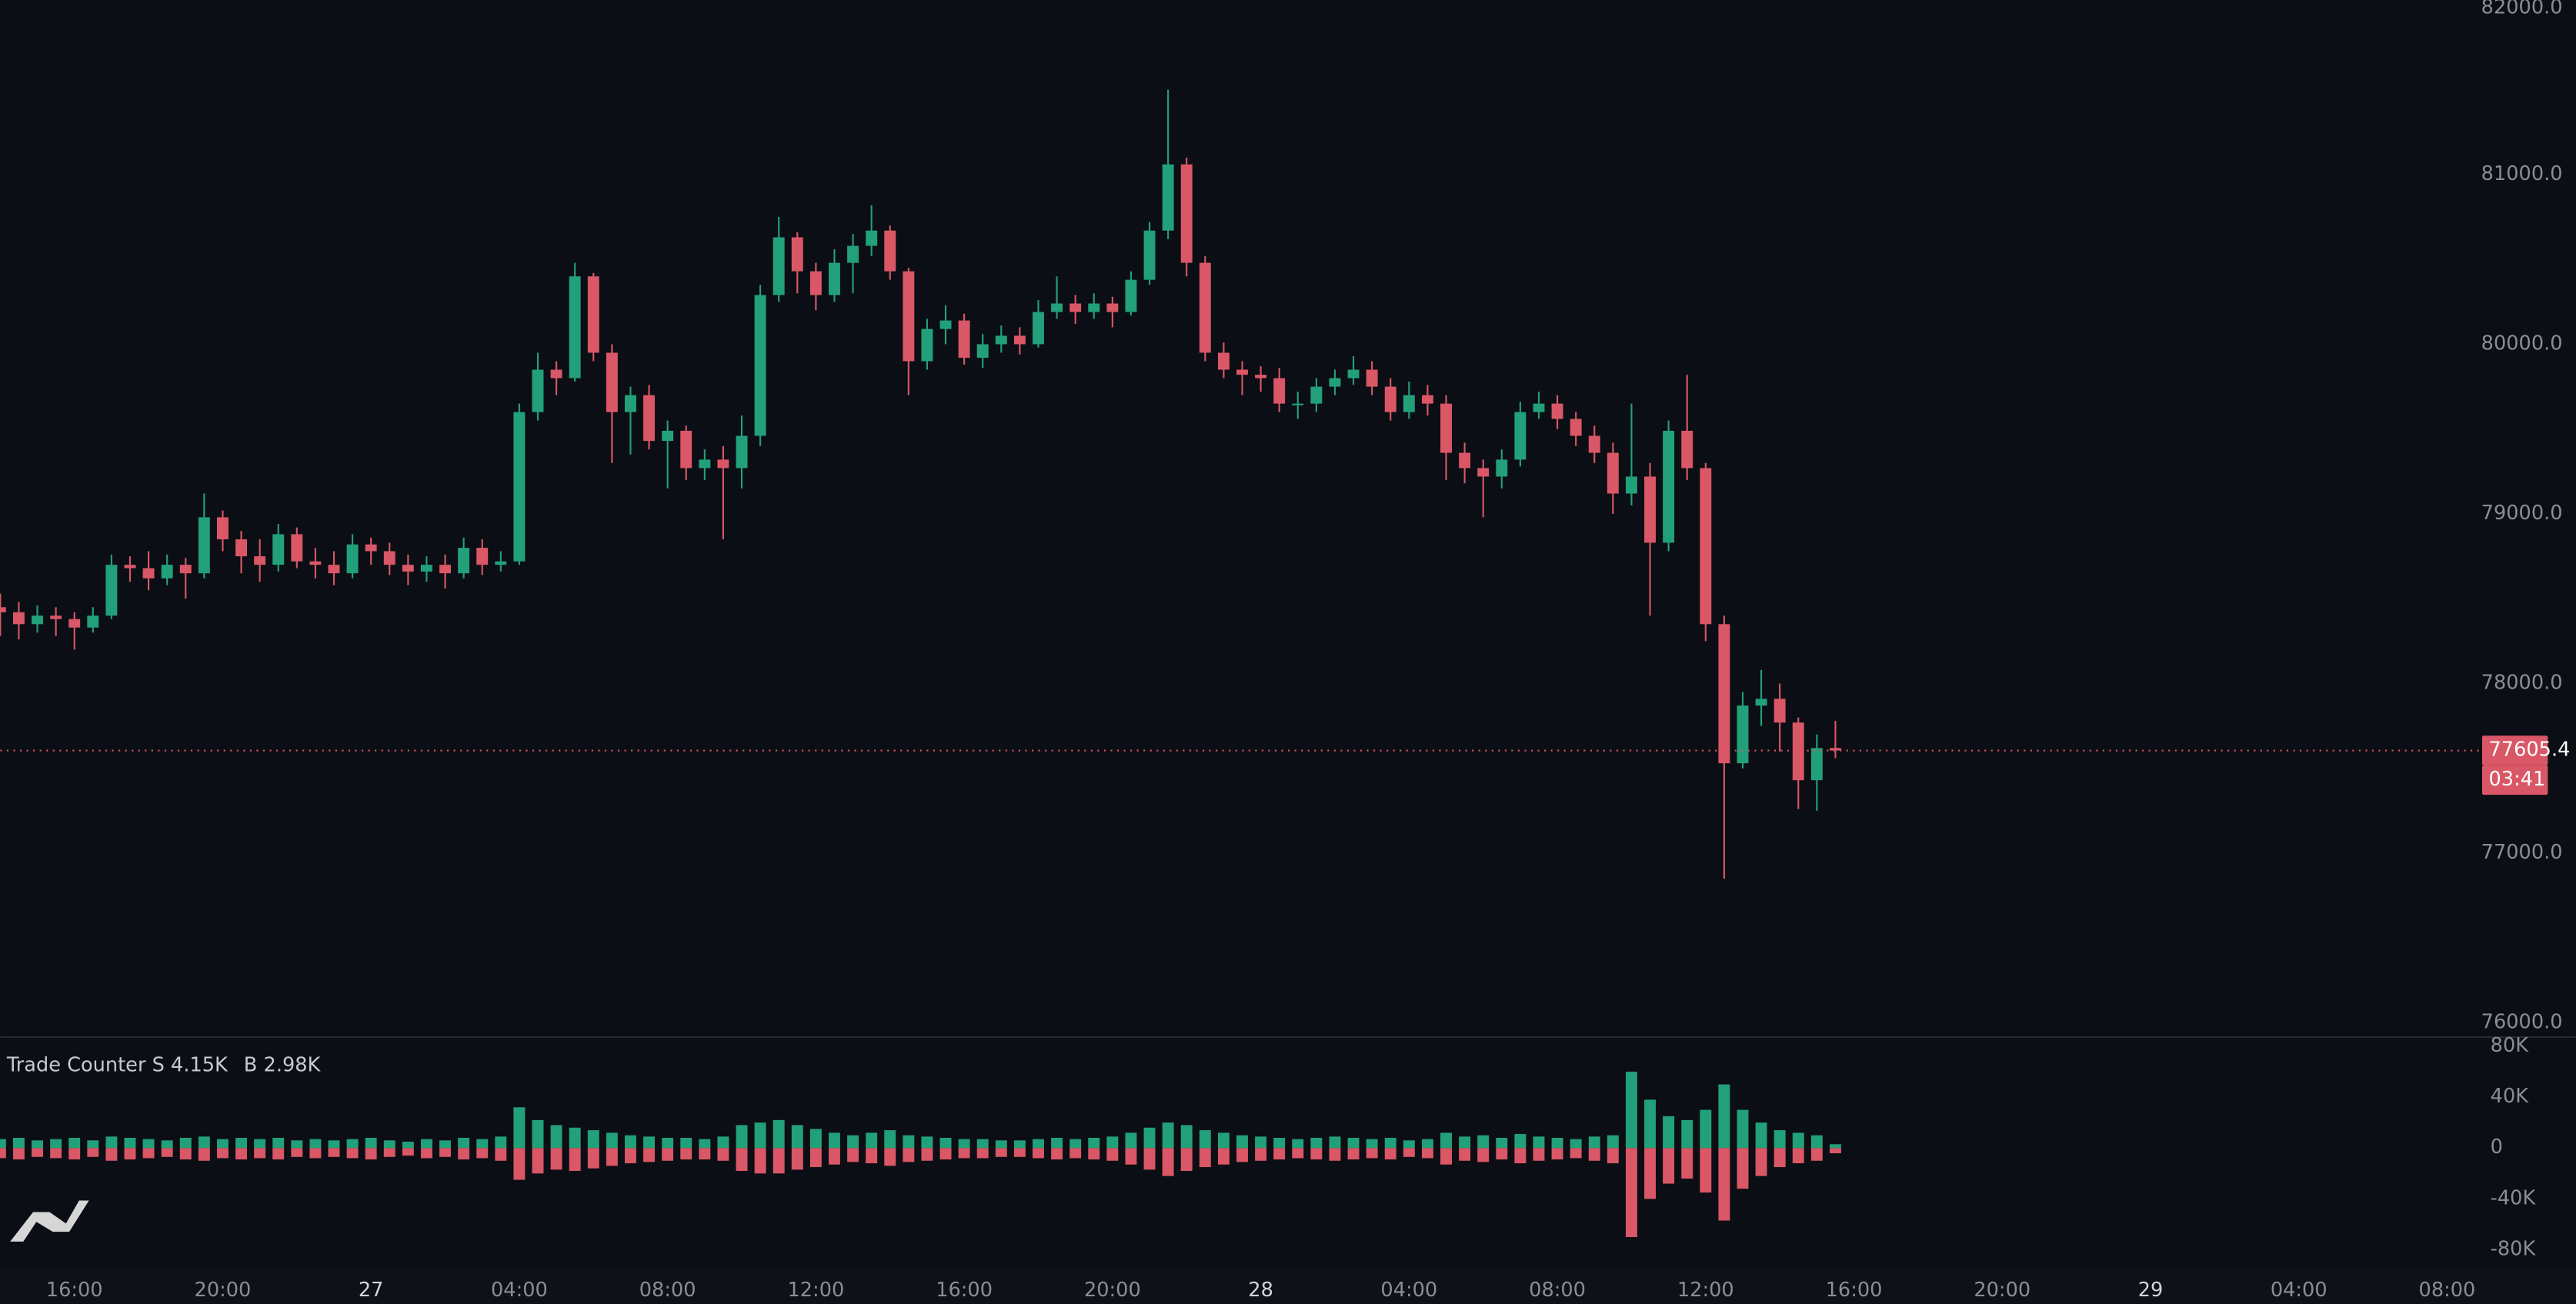 Image resolution: width=2576 pixels, height=1304 pixels. What do you see at coordinates (224, 1291) in the screenshot?
I see `x-tick-label: 20:00` at bounding box center [224, 1291].